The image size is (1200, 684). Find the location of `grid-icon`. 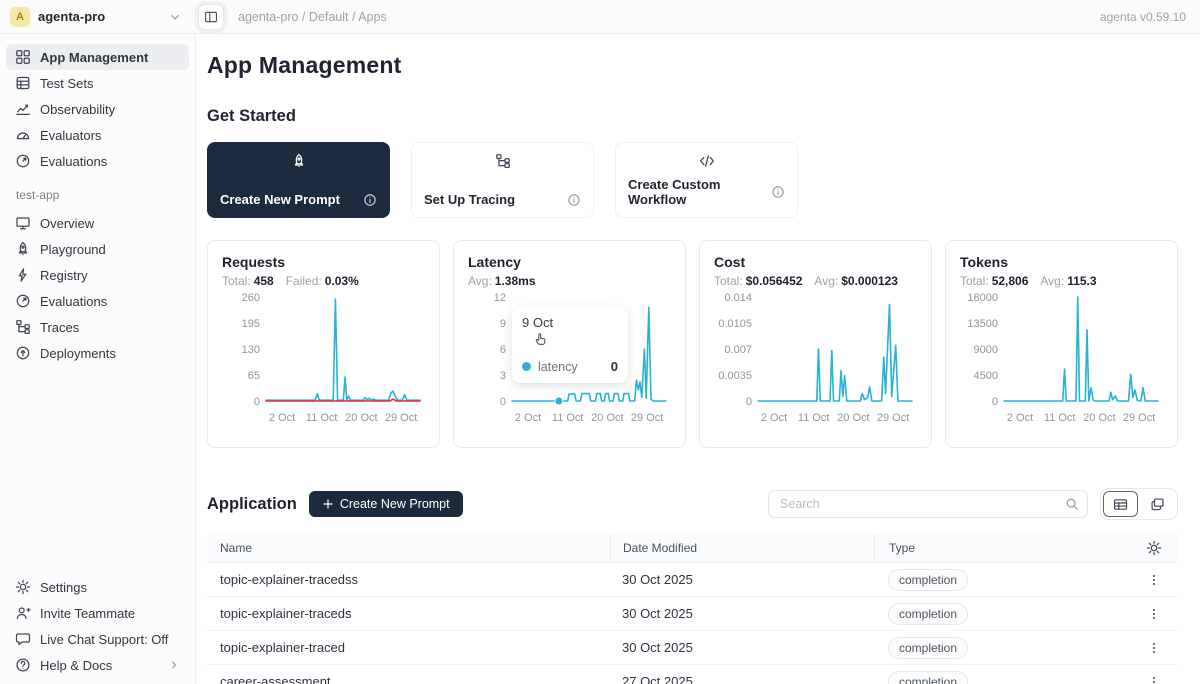

grid-icon is located at coordinates (23, 57).